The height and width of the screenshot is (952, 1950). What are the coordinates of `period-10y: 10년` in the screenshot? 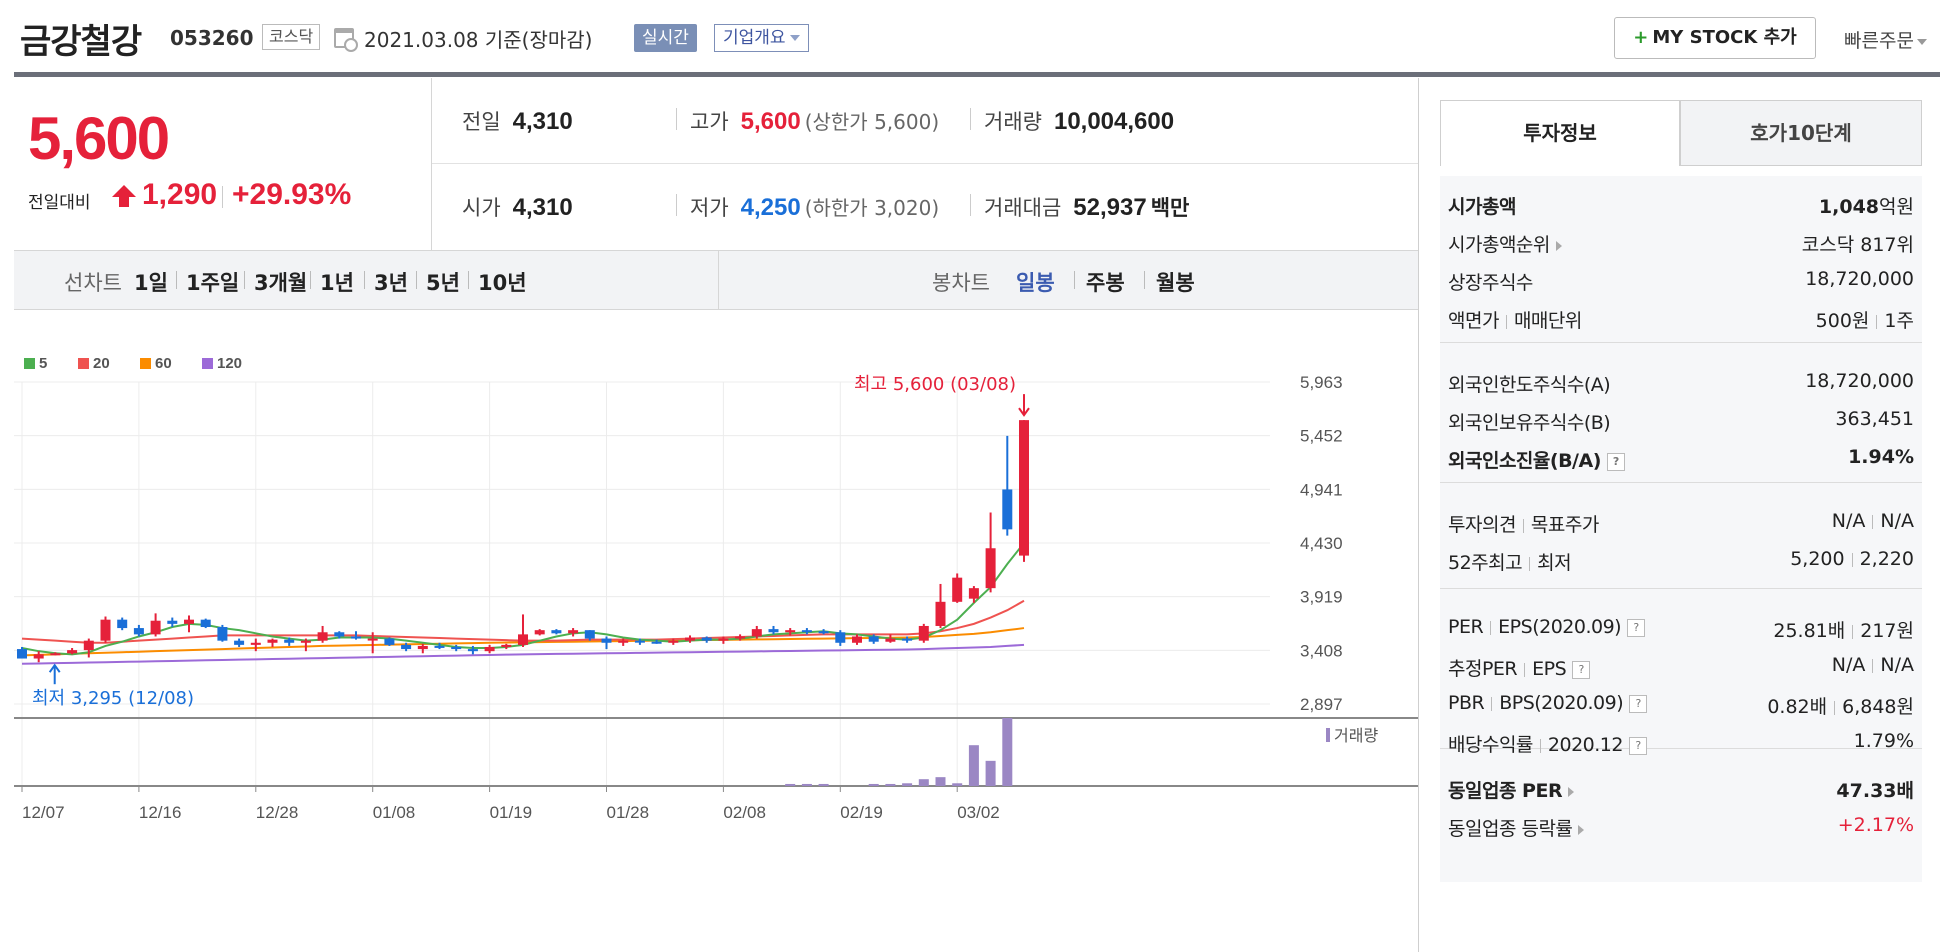 It's located at (502, 283).